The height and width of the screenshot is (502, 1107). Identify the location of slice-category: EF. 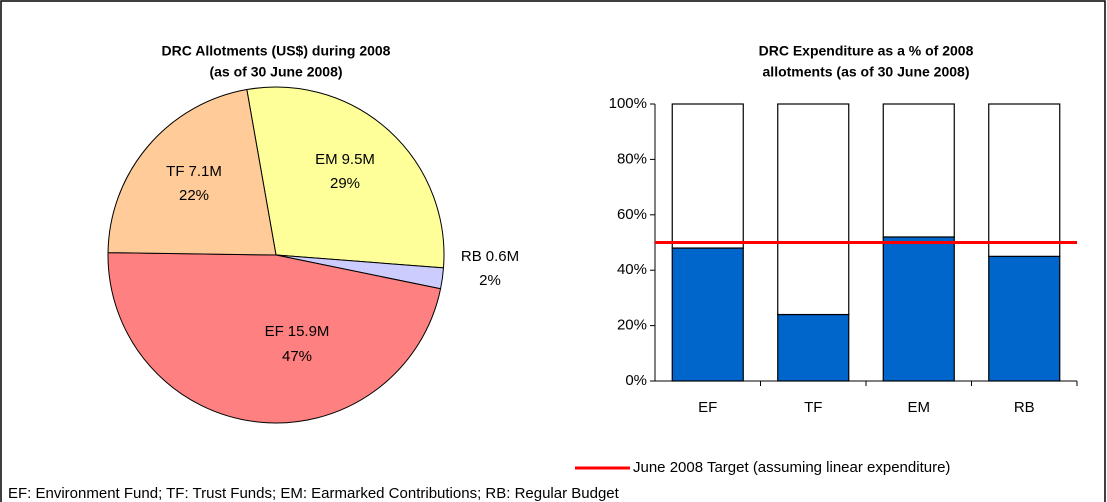
(274, 331).